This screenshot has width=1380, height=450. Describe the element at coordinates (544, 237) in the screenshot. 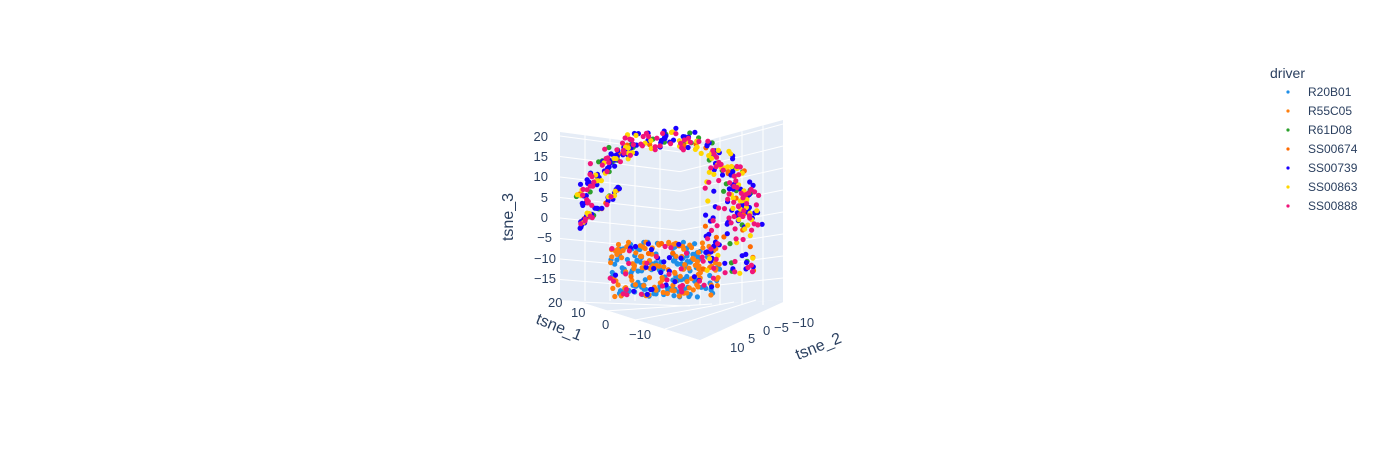

I see `z-tick-label: −5` at that location.